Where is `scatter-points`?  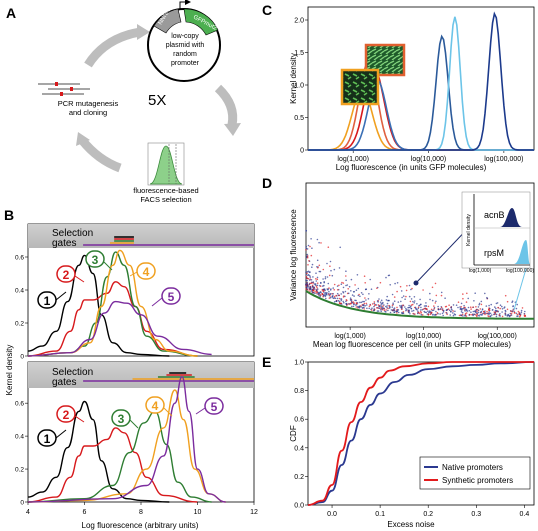
scatter-points is located at coordinates (416, 273).